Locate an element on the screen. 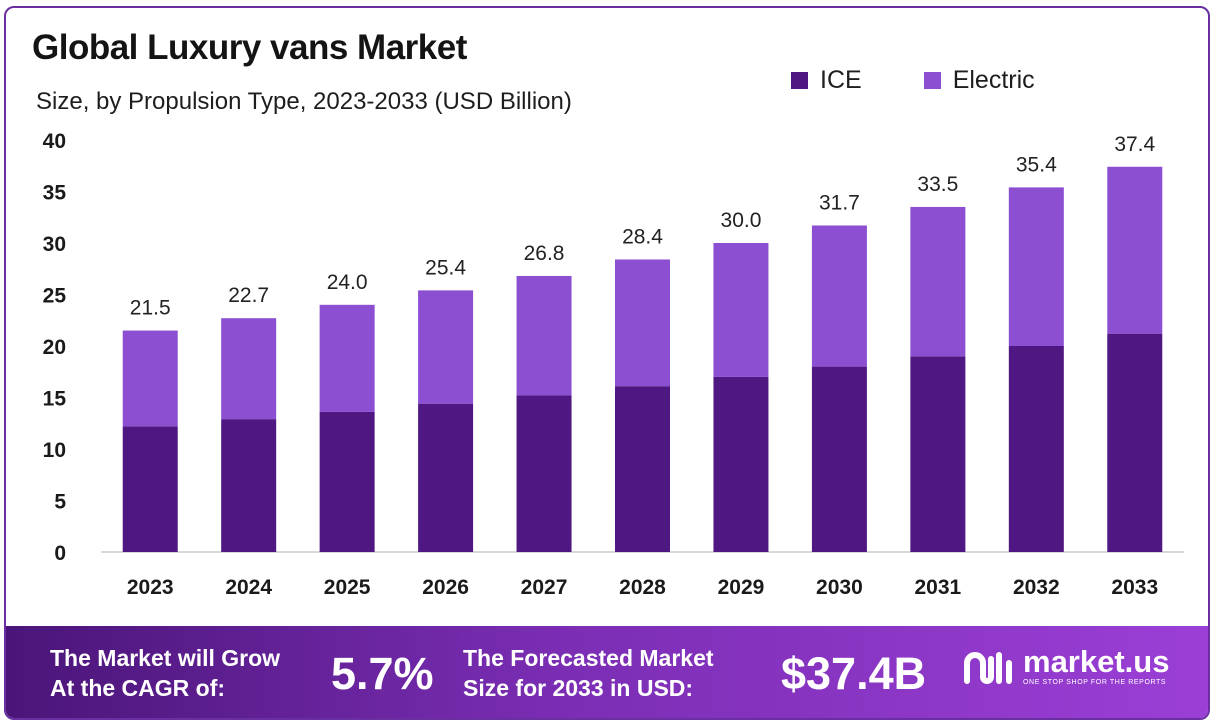 The width and height of the screenshot is (1216, 727). bar-ice-2028 is located at coordinates (642, 469).